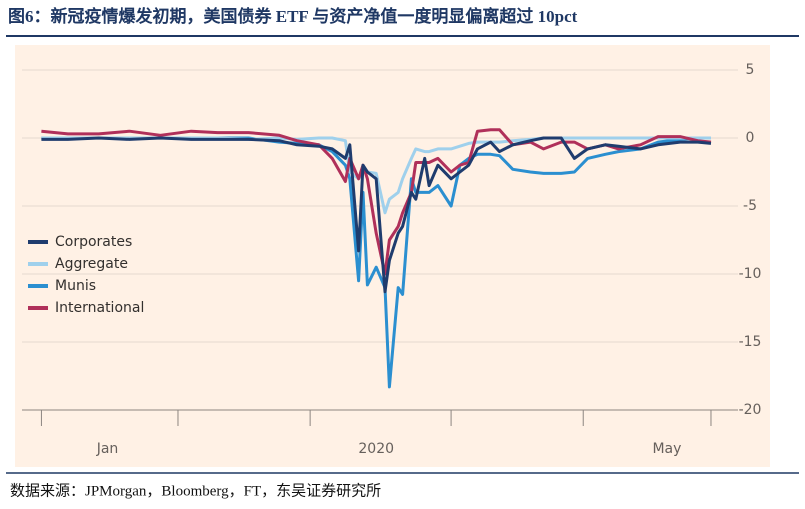 Image resolution: width=805 pixels, height=509 pixels. Describe the element at coordinates (91, 264) in the screenshot. I see `legend-label: Aggregate` at that location.